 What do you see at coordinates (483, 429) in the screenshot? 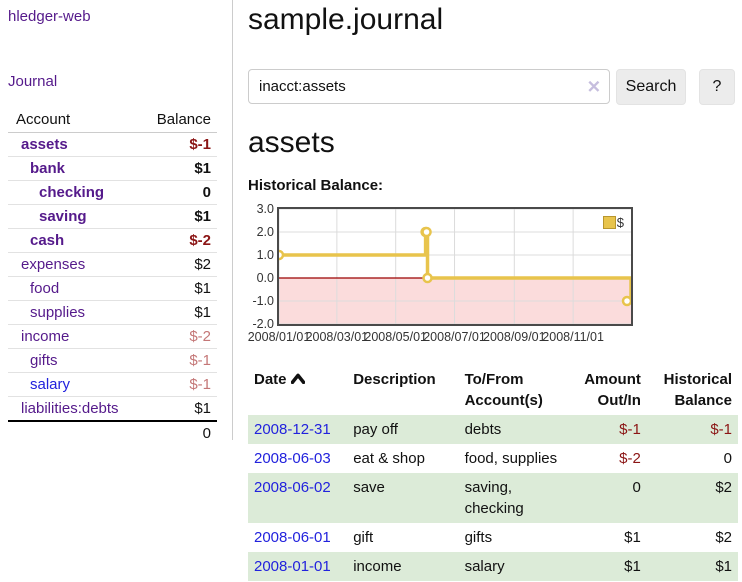
I see `register-accounts: debts` at bounding box center [483, 429].